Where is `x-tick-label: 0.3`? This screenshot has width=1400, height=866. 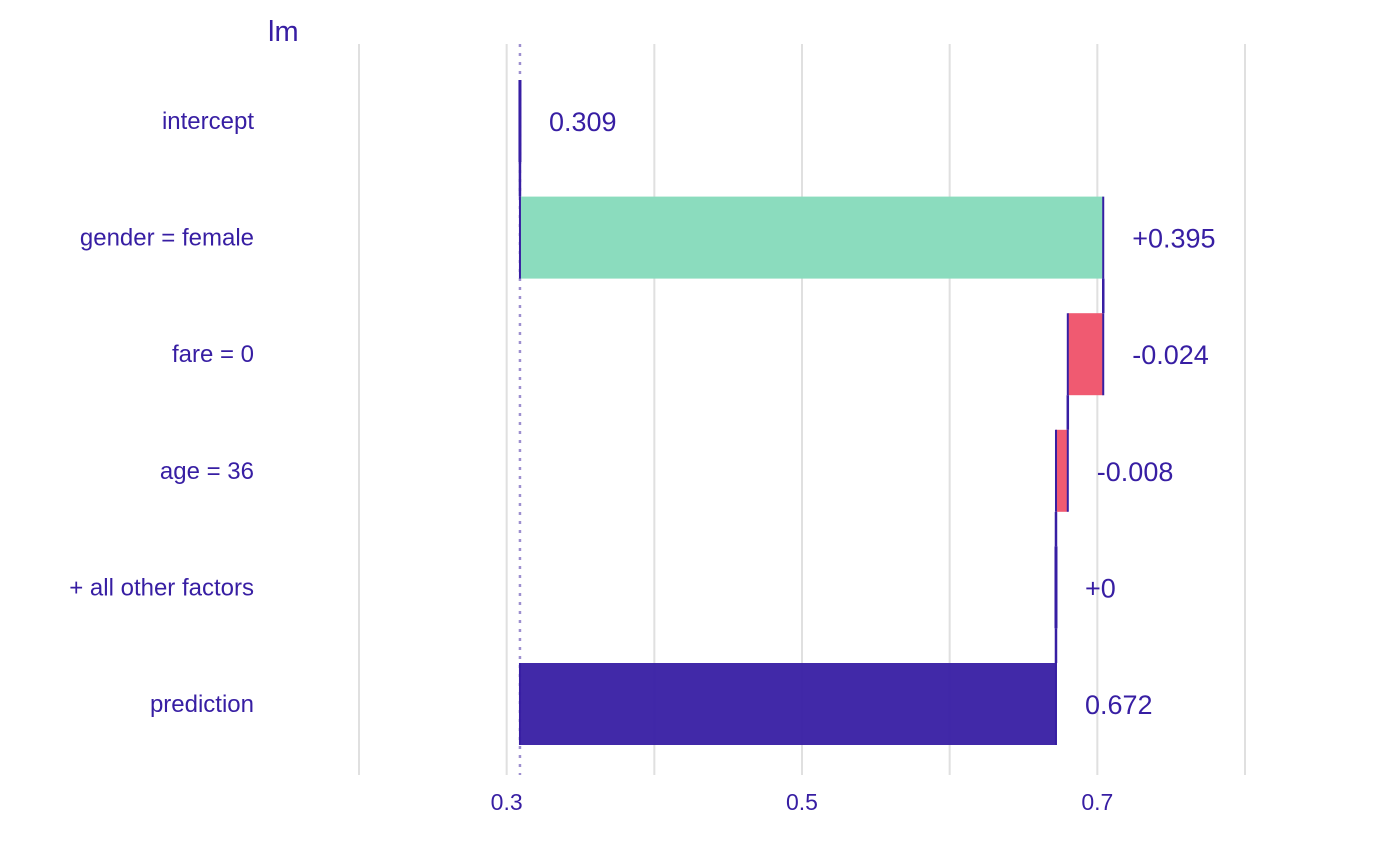
x-tick-label: 0.3 is located at coordinates (507, 802).